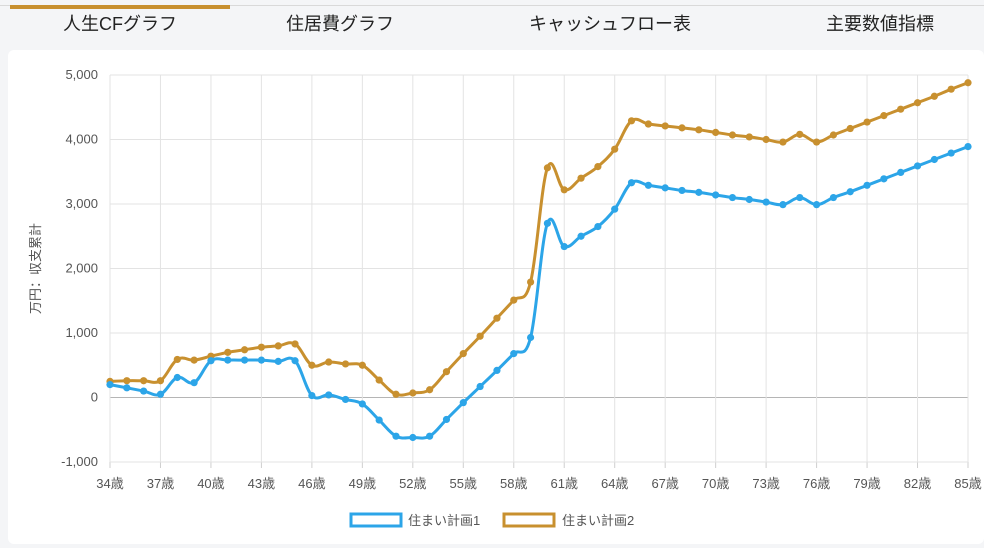  I want to click on tab-cashflow-table: キャッシュフロー表, so click(610, 24).